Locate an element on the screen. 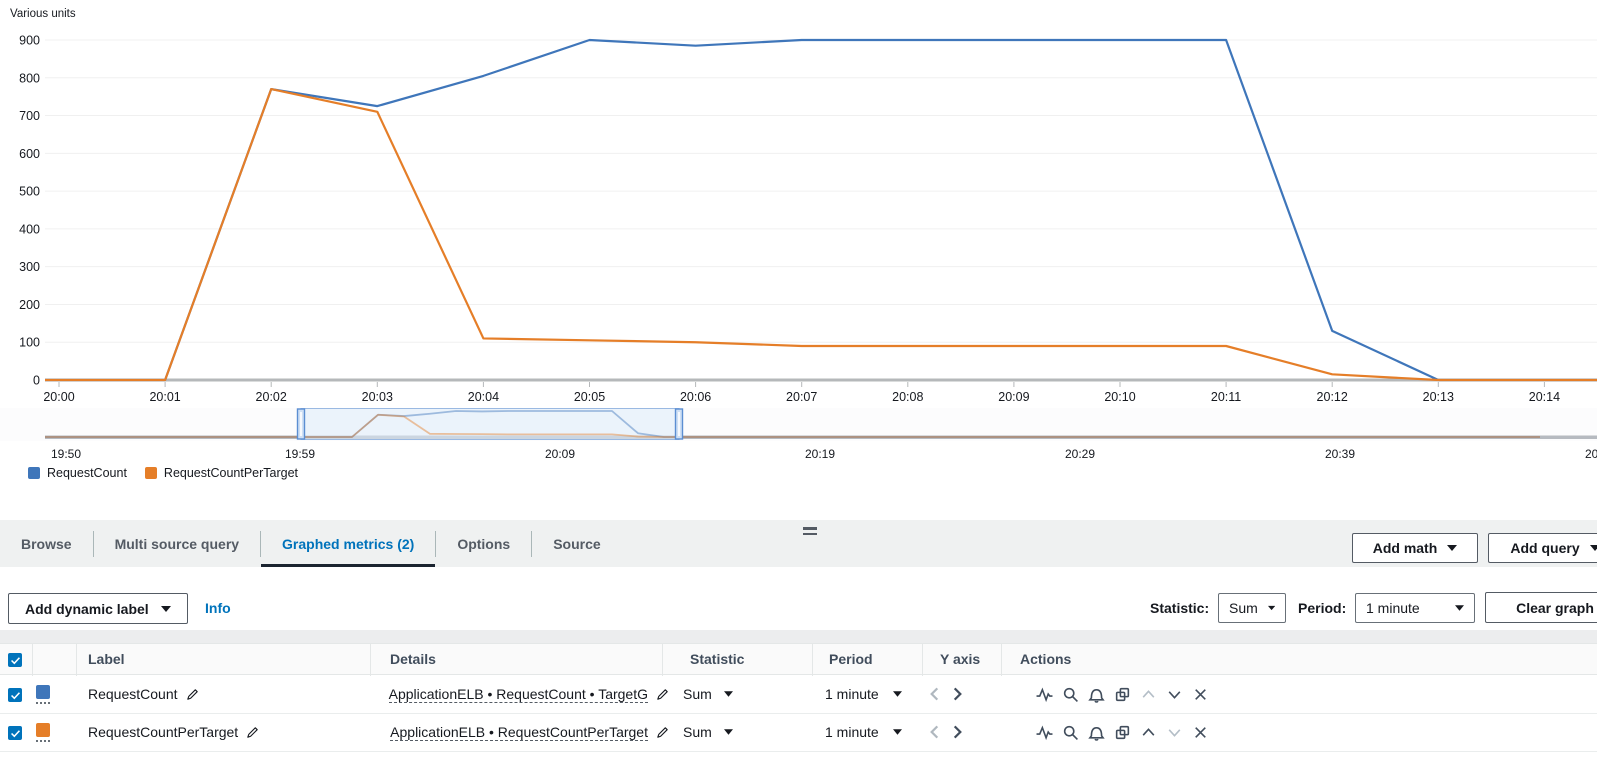 The image size is (1597, 771). col-header-period: Period is located at coordinates (851, 659).